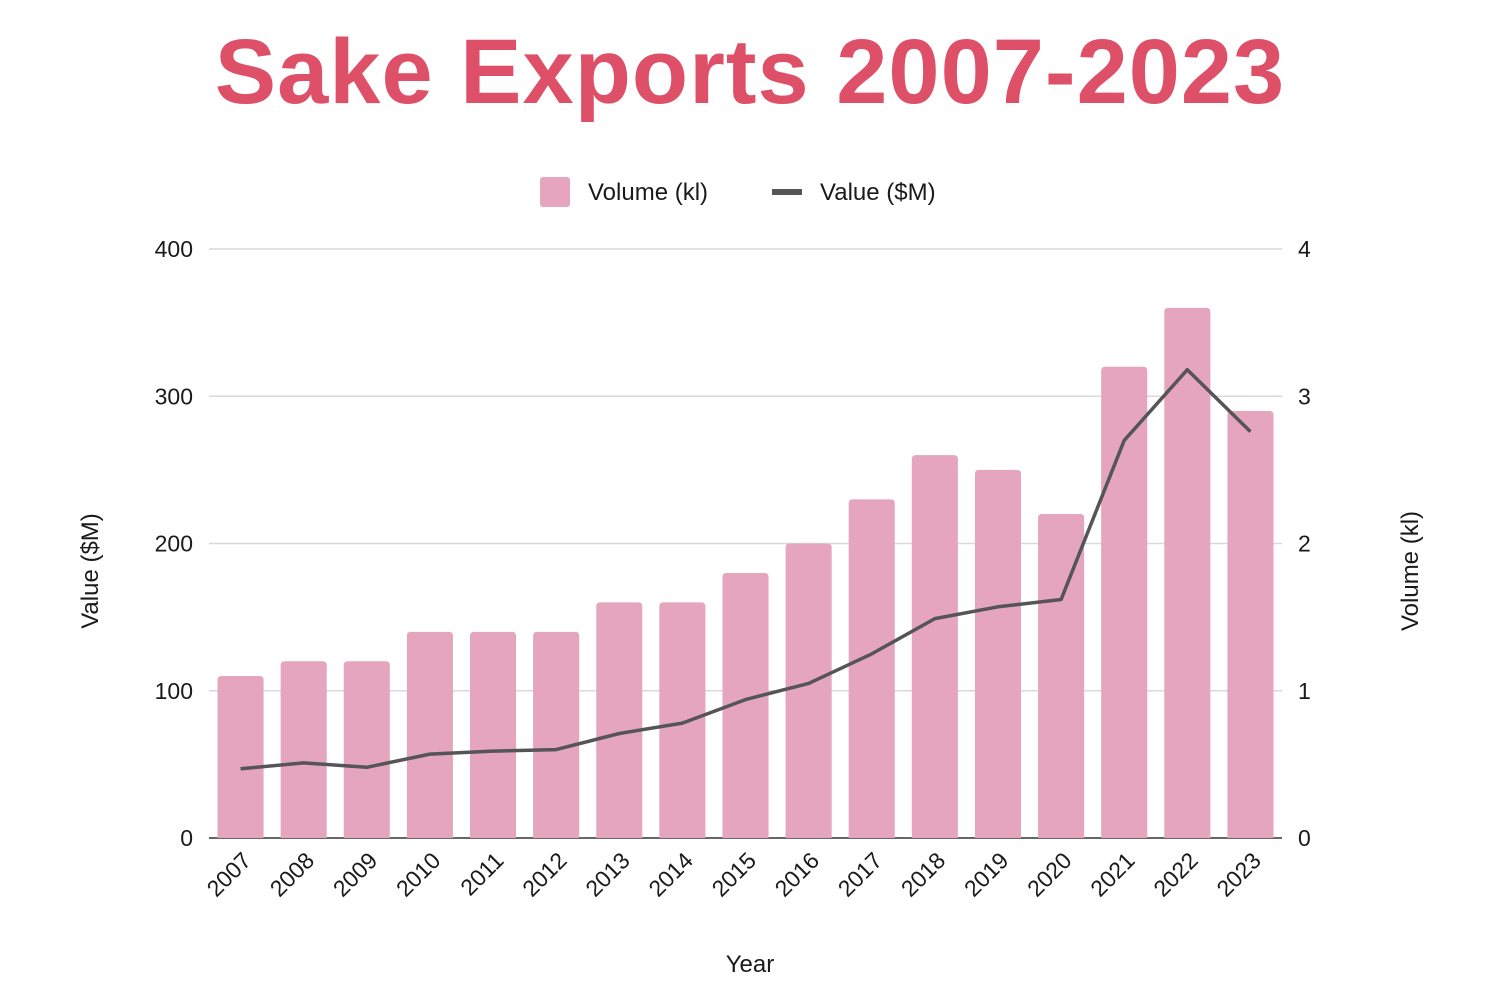 Image resolution: width=1500 pixels, height=1000 pixels. I want to click on x-tick-label: 2022, so click(1175, 874).